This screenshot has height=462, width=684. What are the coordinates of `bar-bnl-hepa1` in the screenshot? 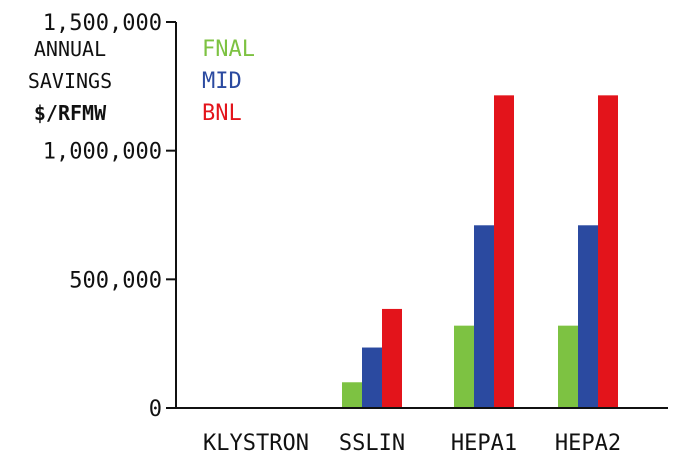 It's located at (504, 251).